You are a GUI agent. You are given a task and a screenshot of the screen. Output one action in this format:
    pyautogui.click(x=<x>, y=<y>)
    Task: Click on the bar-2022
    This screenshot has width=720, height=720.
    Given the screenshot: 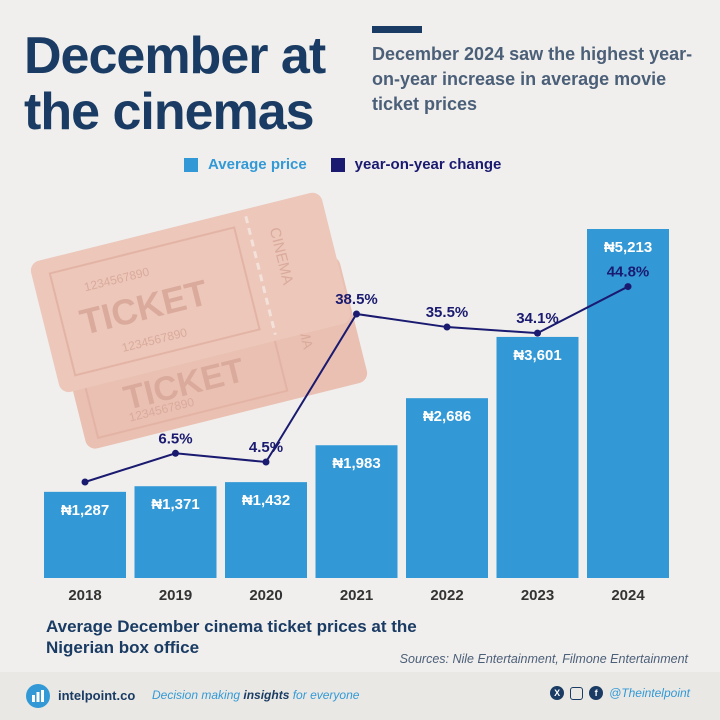 What is the action you would take?
    pyautogui.click(x=447, y=488)
    